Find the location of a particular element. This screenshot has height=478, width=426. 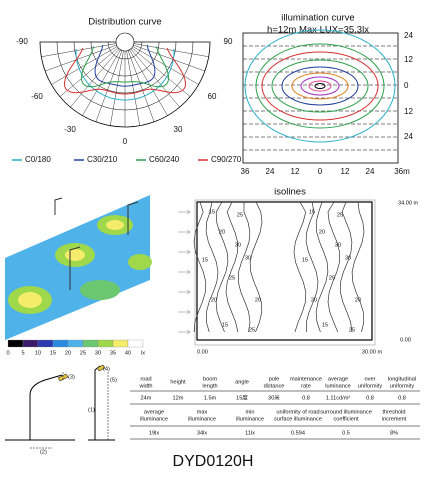

table-header: distance is located at coordinates (274, 386).